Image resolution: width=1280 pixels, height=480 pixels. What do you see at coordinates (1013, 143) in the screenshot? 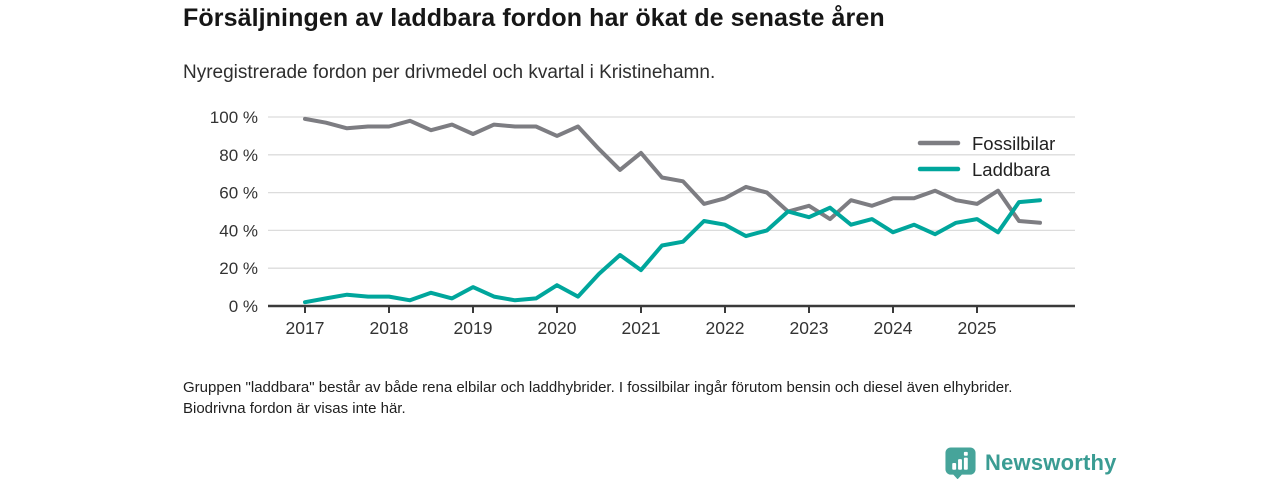
I see `legend-label-fossilbilar: Fossilbilar` at bounding box center [1013, 143].